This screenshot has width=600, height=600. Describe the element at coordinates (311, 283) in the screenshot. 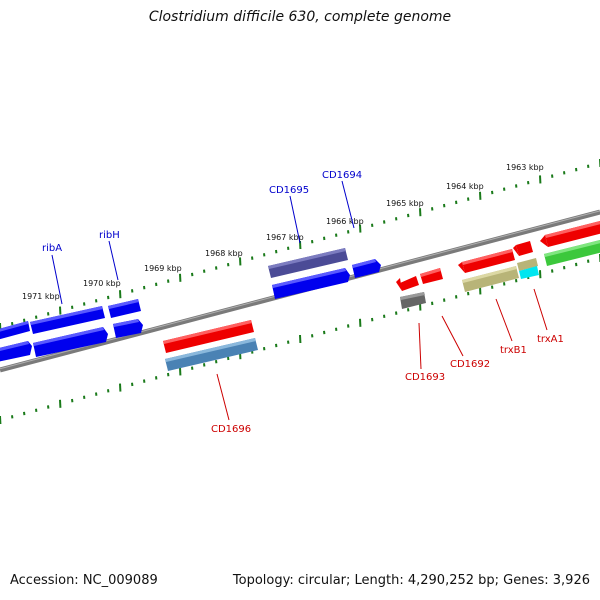

I see `feature-cd1695-blue` at that location.